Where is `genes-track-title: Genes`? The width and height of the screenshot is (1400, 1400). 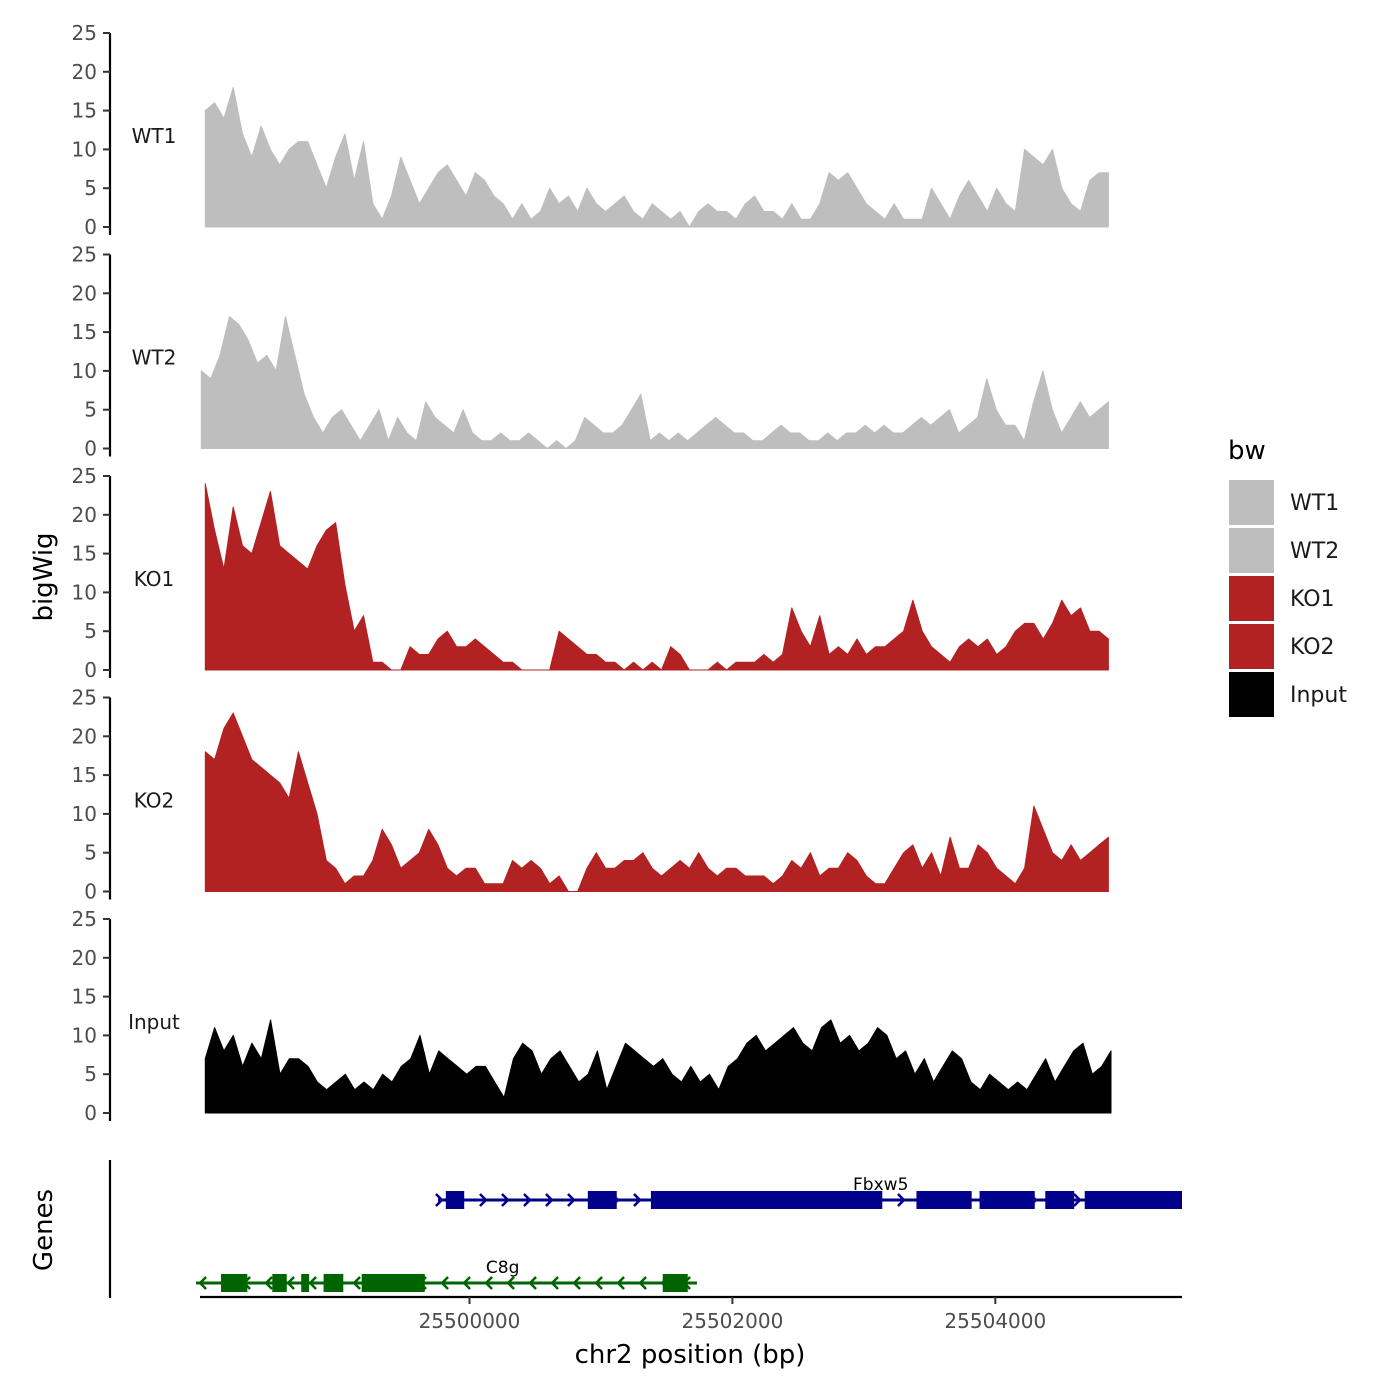
genes-track-title: Genes is located at coordinates (44, 1230).